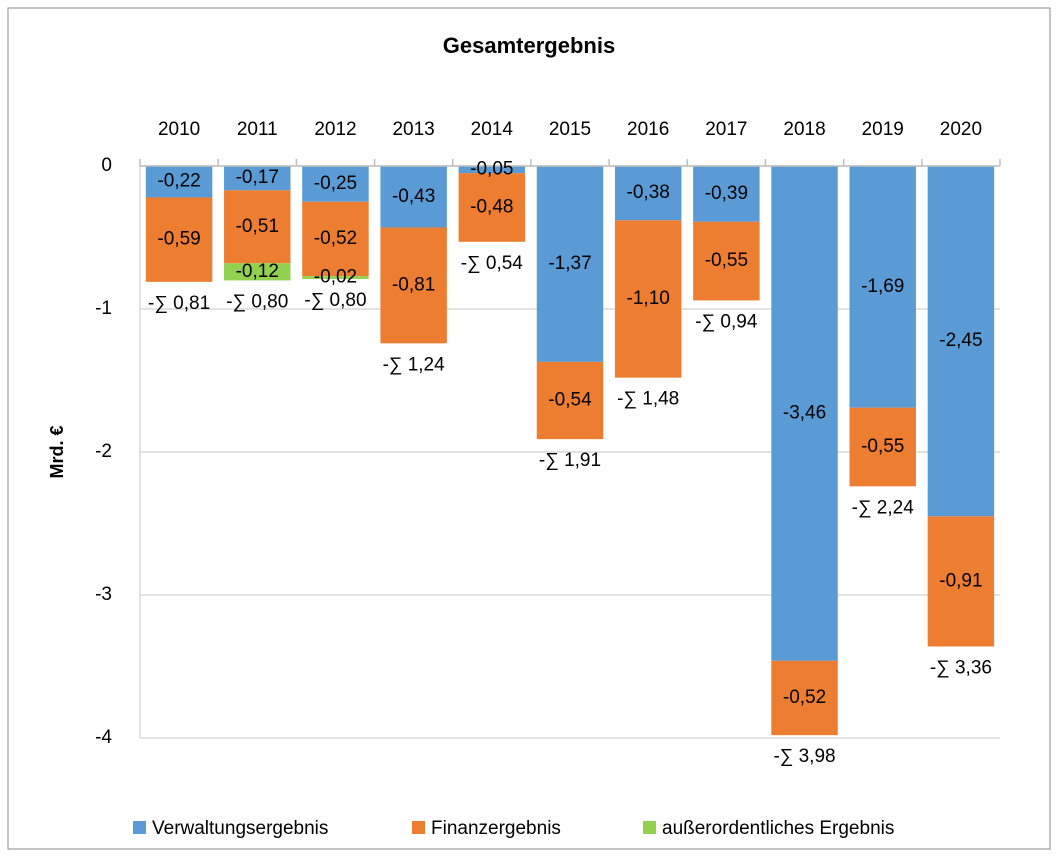 This screenshot has width=1058, height=857. I want to click on data-label: -∑ 0,81, so click(179, 303).